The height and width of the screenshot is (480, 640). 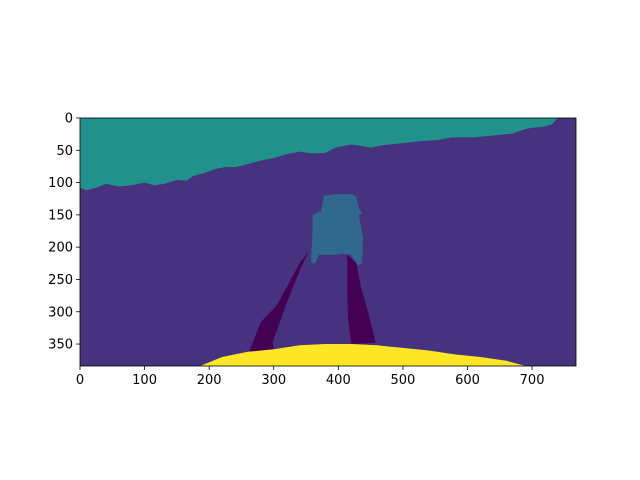 I want to click on x-axis: 0 100 200 300 400 500 600 700, so click(x=310, y=377).